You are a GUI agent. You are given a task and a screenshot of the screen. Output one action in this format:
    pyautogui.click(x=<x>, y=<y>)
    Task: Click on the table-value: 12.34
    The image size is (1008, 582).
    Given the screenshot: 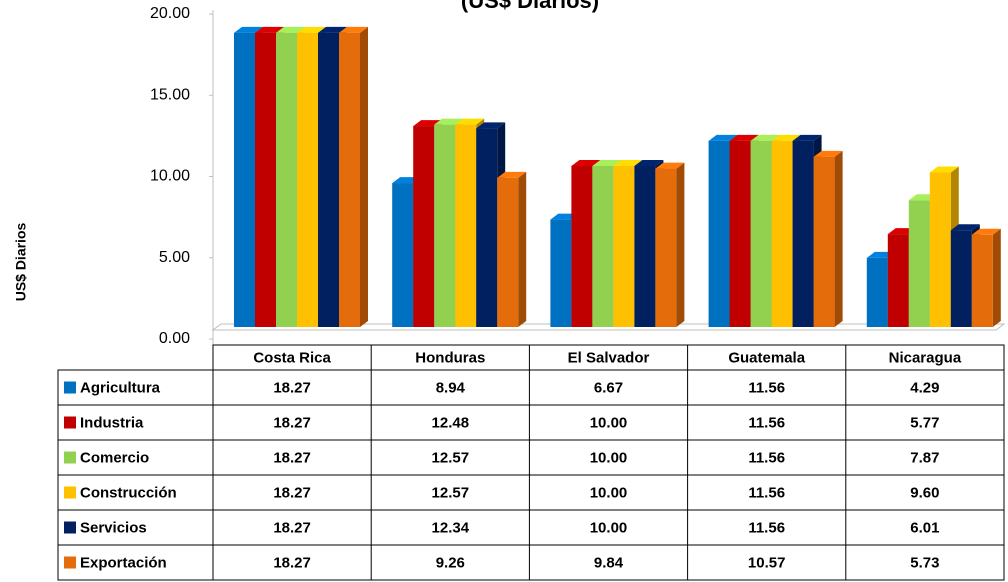 What is the action you would take?
    pyautogui.click(x=451, y=527)
    